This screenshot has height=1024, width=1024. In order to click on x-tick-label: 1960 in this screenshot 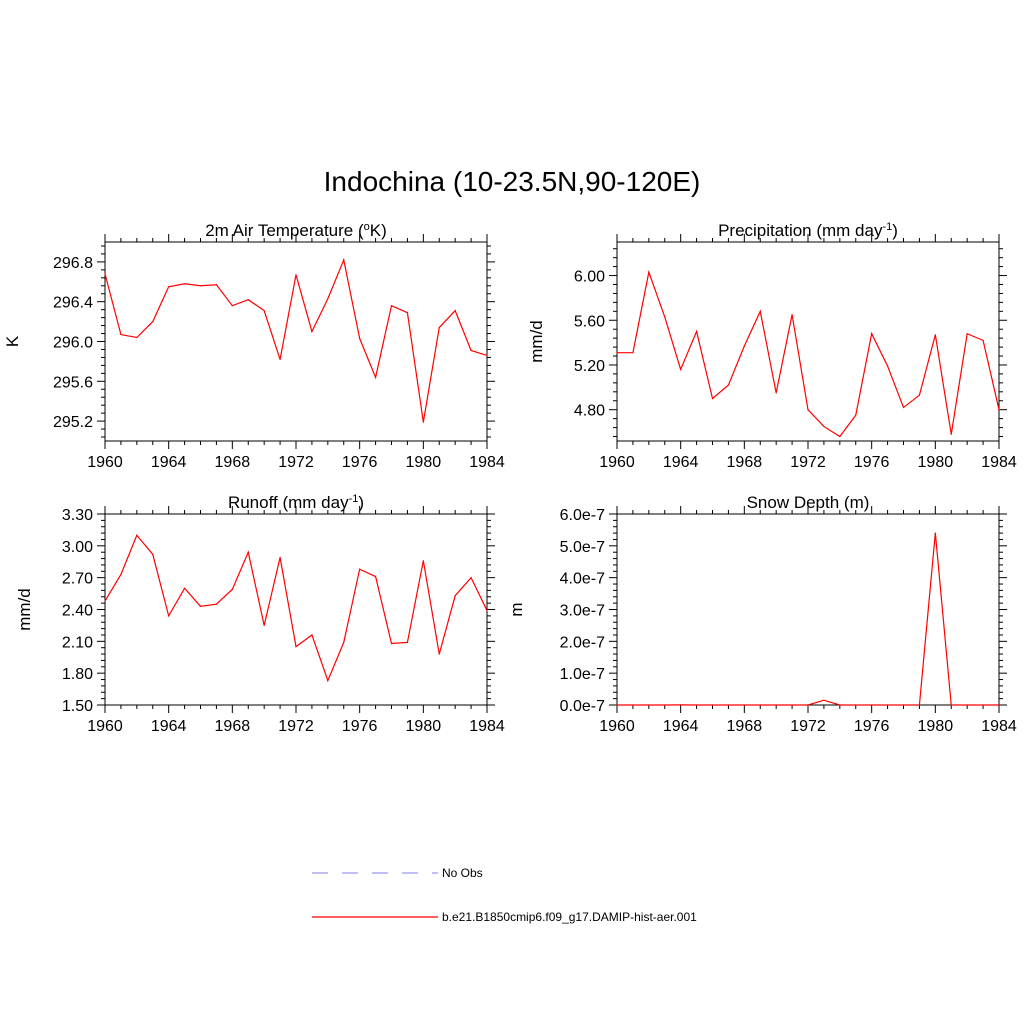, I will do `click(105, 462)`.